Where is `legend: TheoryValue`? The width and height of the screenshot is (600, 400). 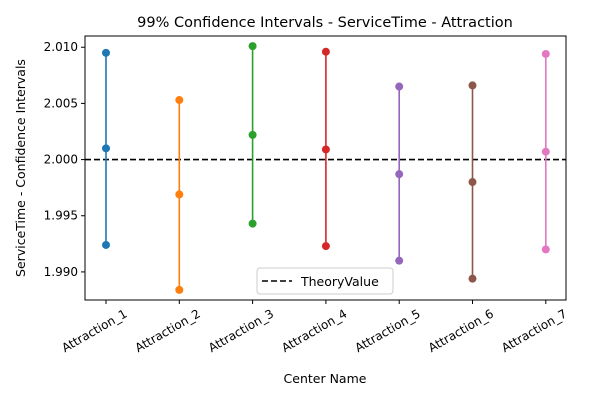
legend: TheoryValue is located at coordinates (325, 281).